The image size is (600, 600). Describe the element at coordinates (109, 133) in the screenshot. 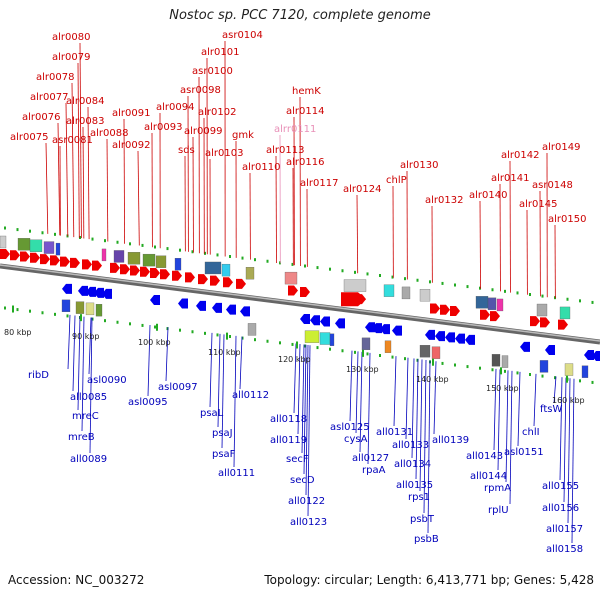

I see `forward-gene-label: alr0088` at that location.